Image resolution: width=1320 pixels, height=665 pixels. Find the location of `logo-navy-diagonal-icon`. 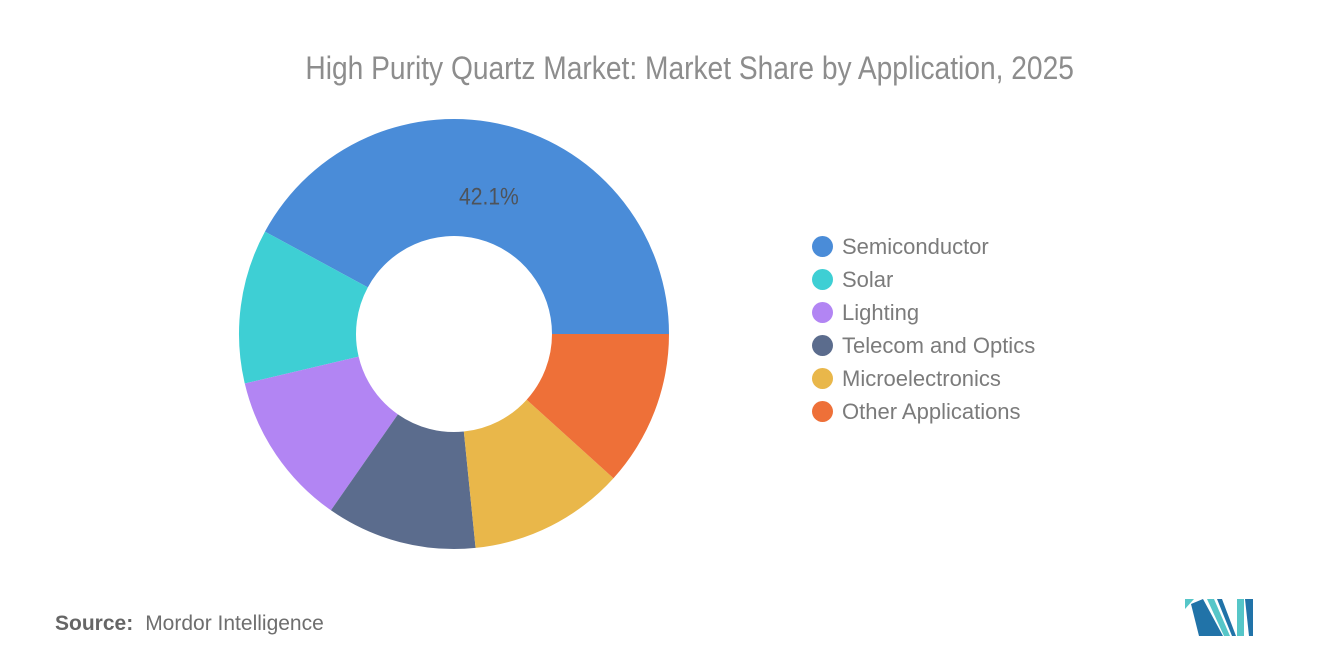

logo-navy-diagonal-icon is located at coordinates (1207, 617).